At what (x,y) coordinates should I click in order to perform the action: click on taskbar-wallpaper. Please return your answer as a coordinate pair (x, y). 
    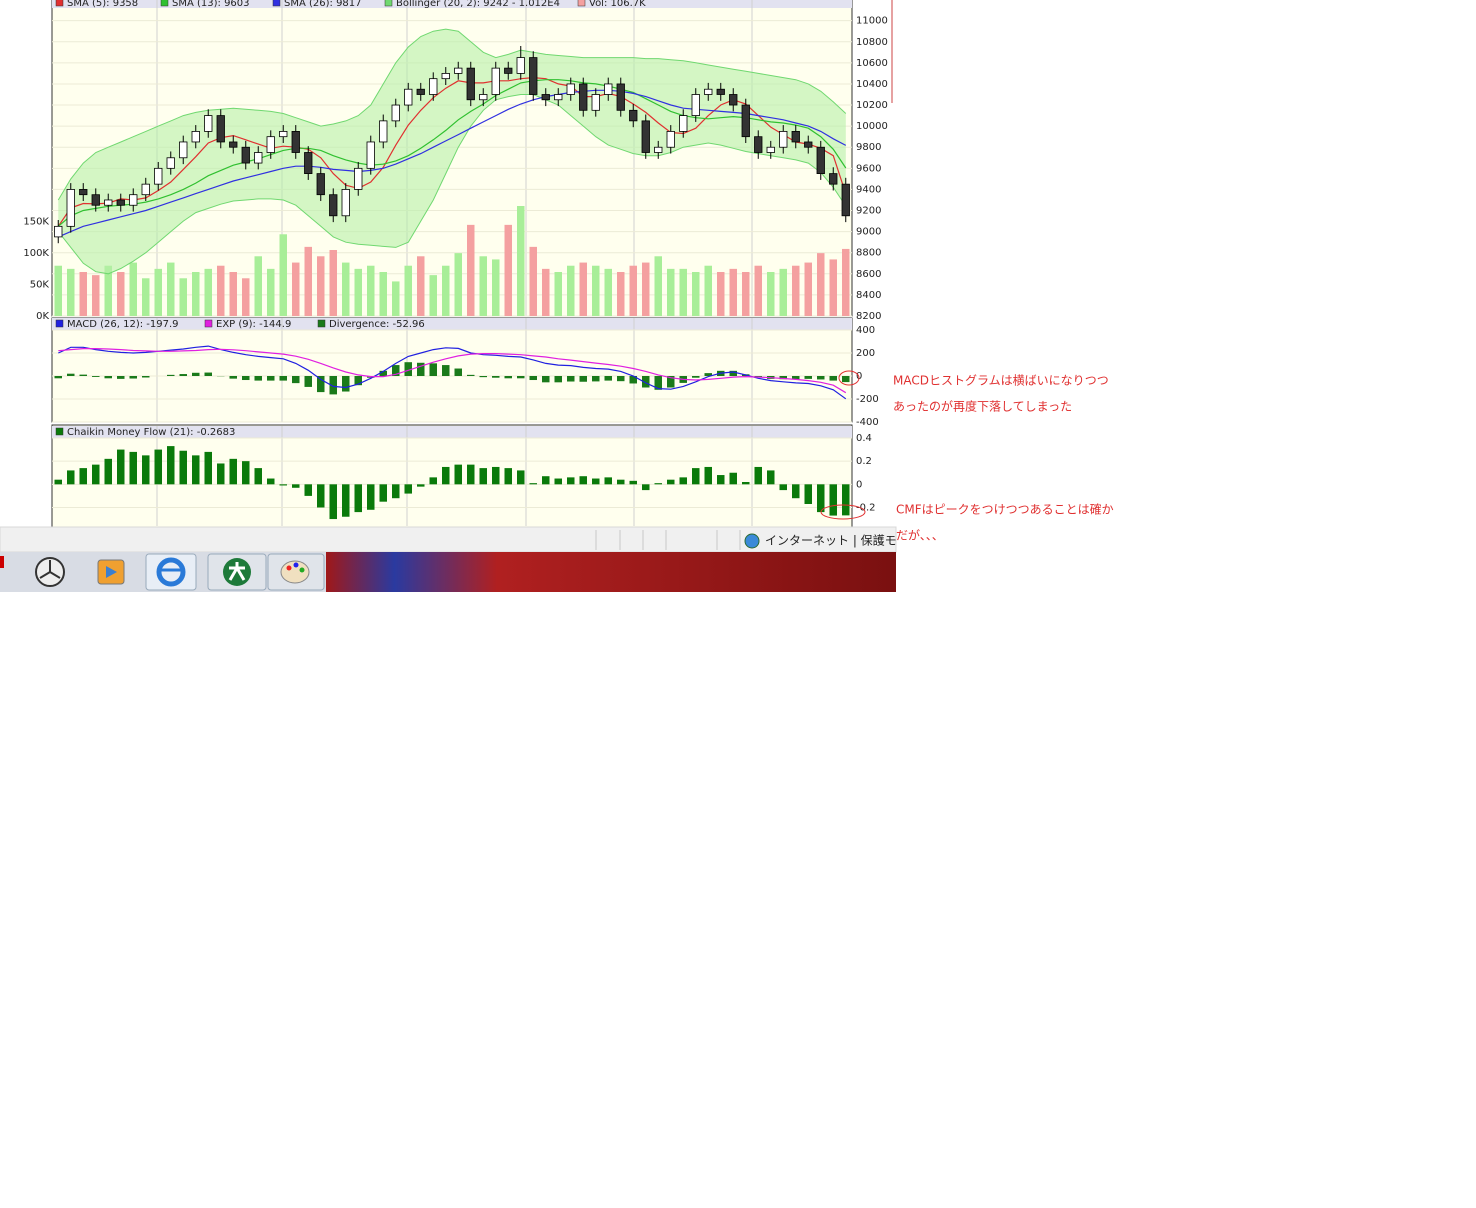
    Looking at the image, I should click on (611, 572).